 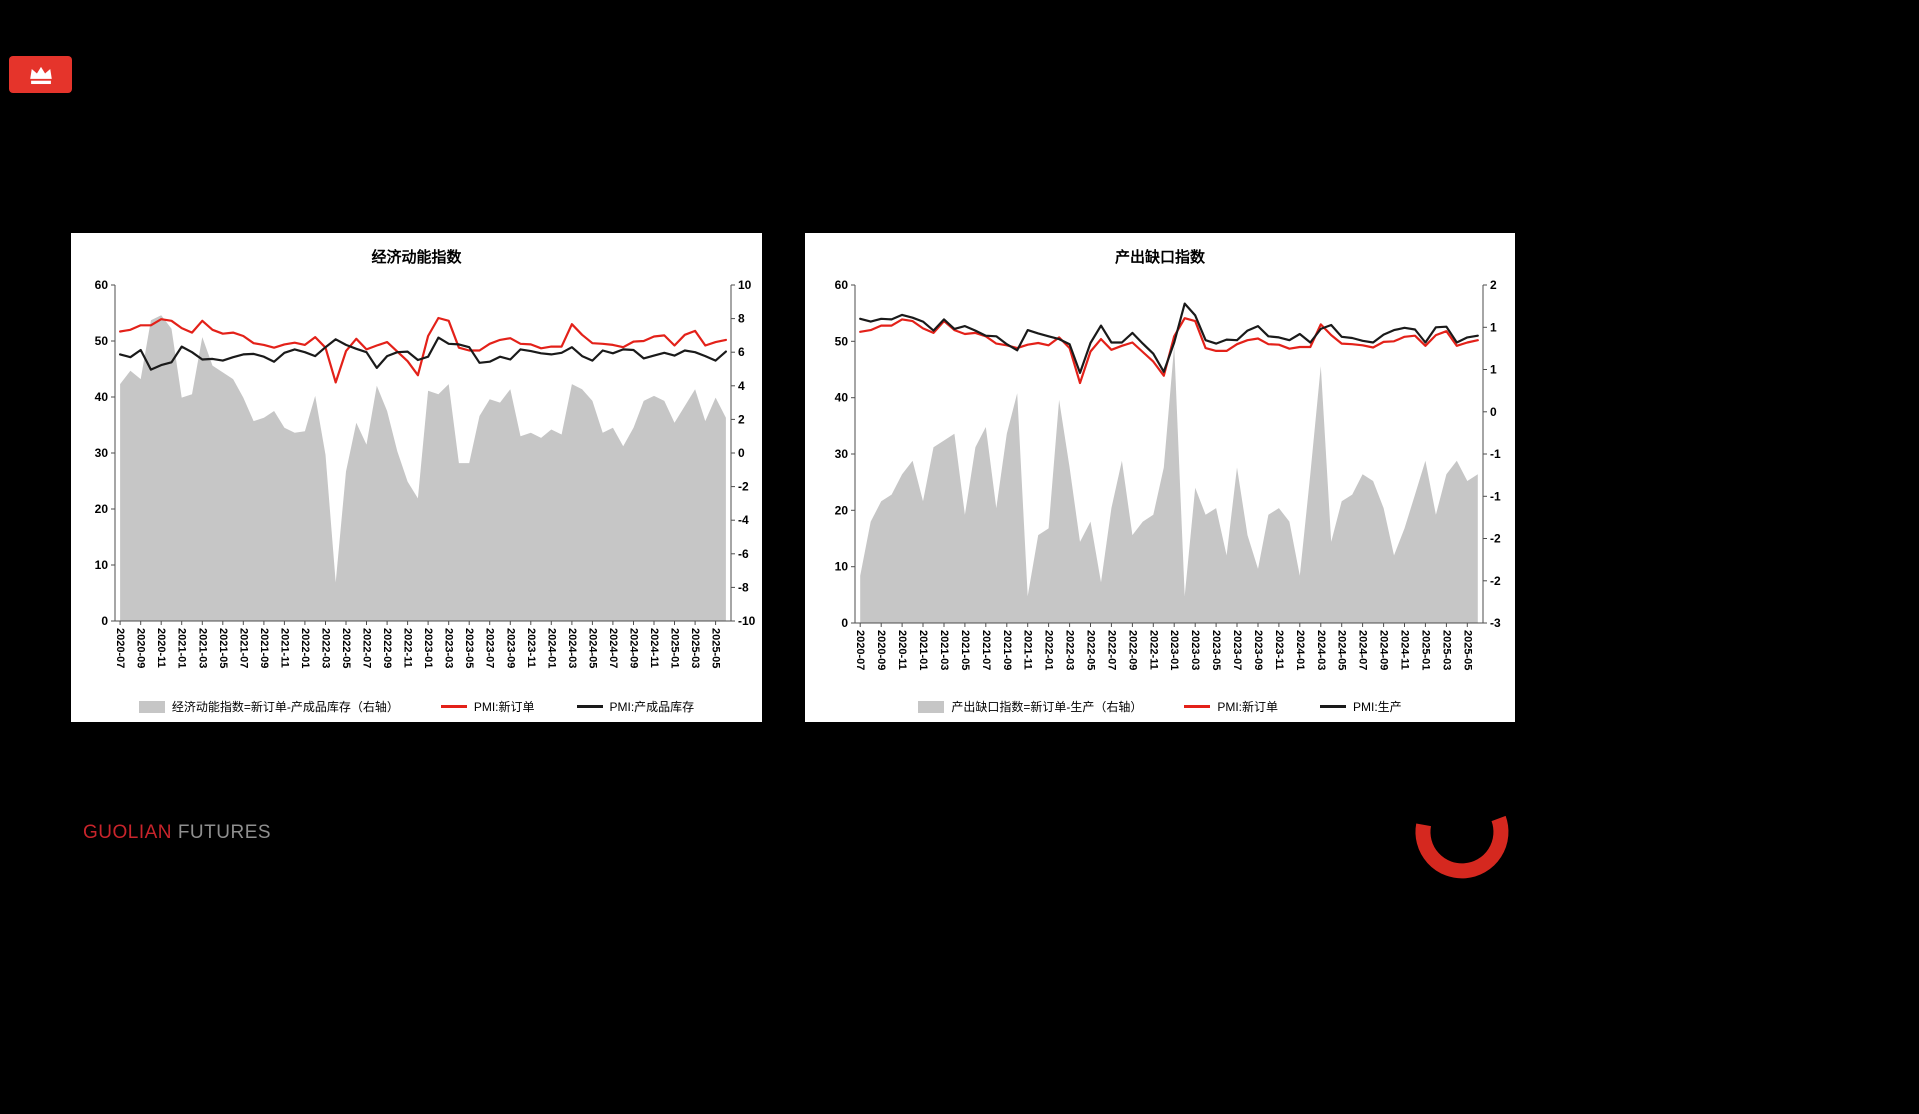 I want to click on legend-label-production: PMI:生产, so click(x=1377, y=707).